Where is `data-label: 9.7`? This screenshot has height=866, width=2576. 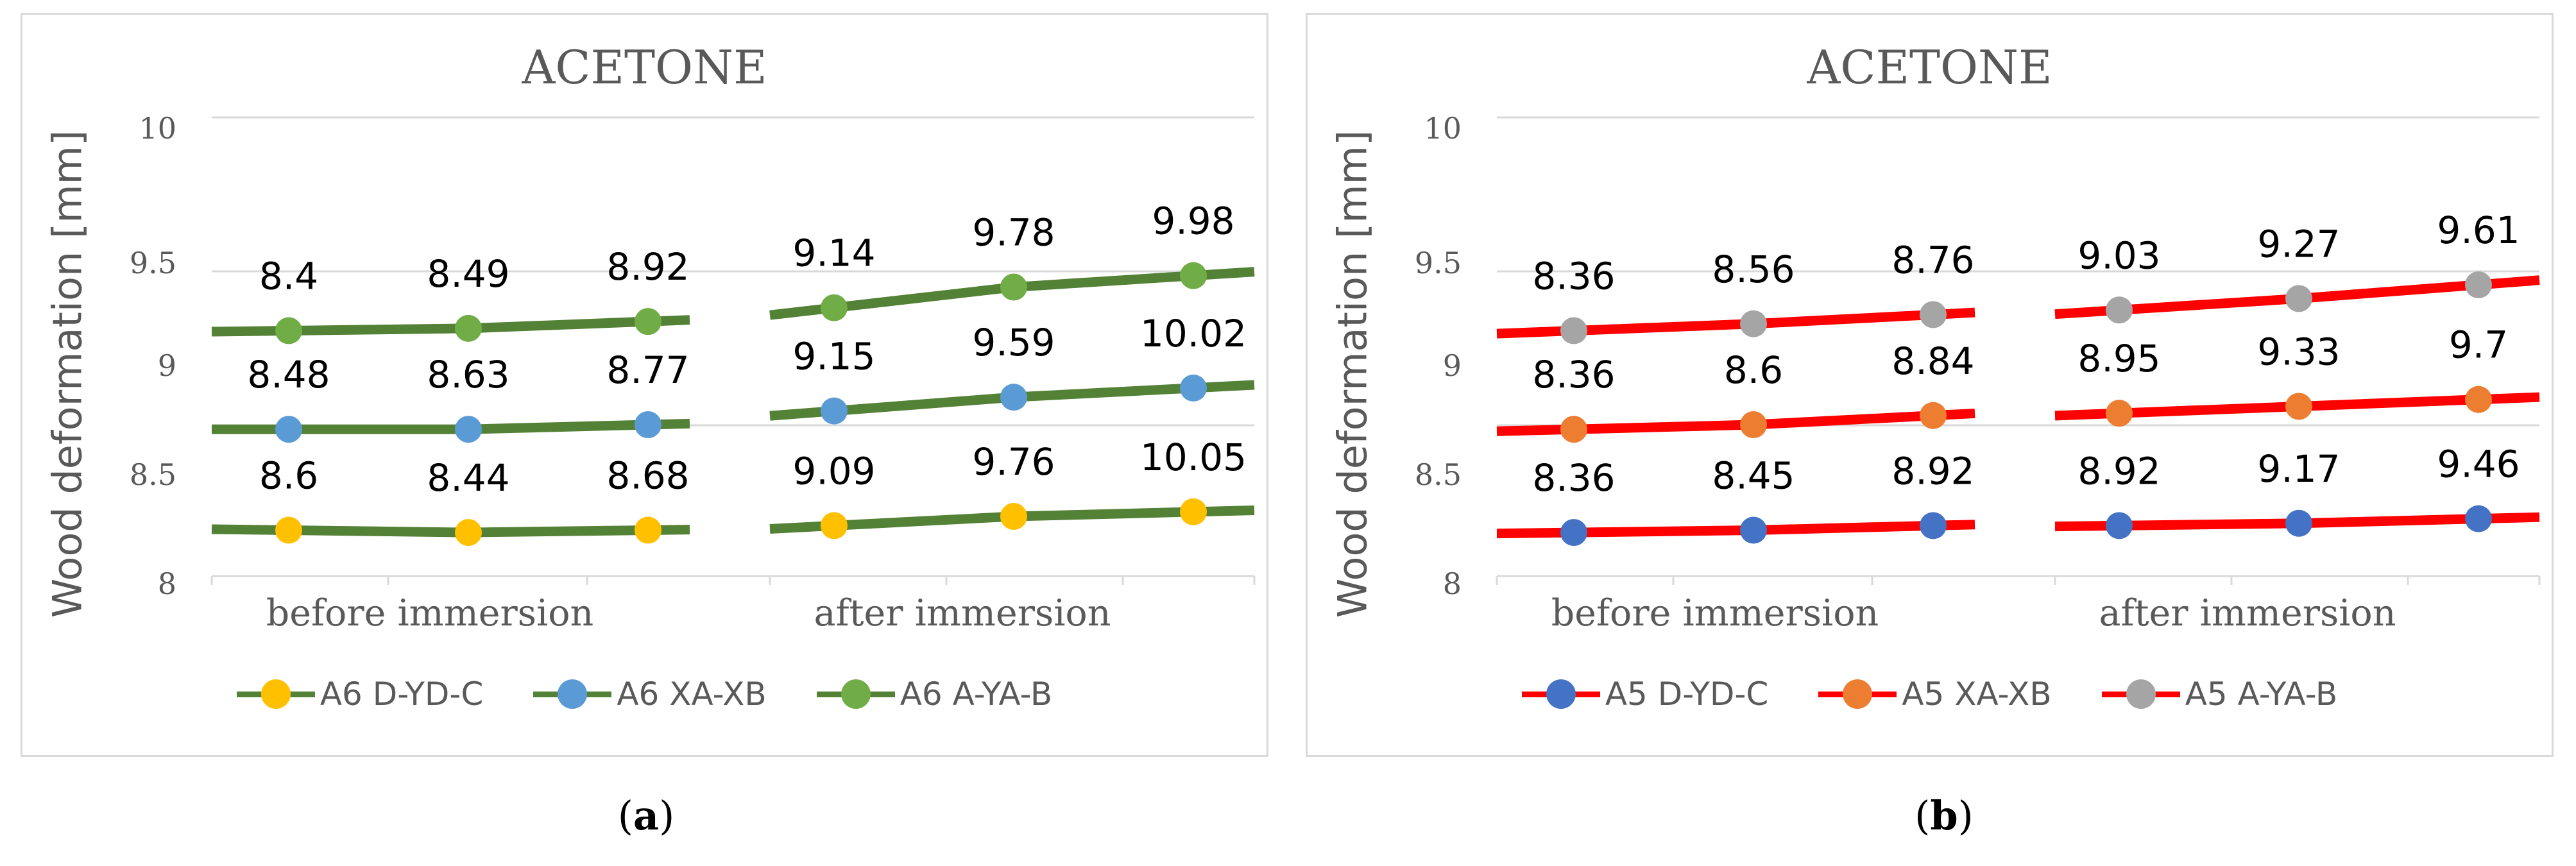 data-label: 9.7 is located at coordinates (2478, 345).